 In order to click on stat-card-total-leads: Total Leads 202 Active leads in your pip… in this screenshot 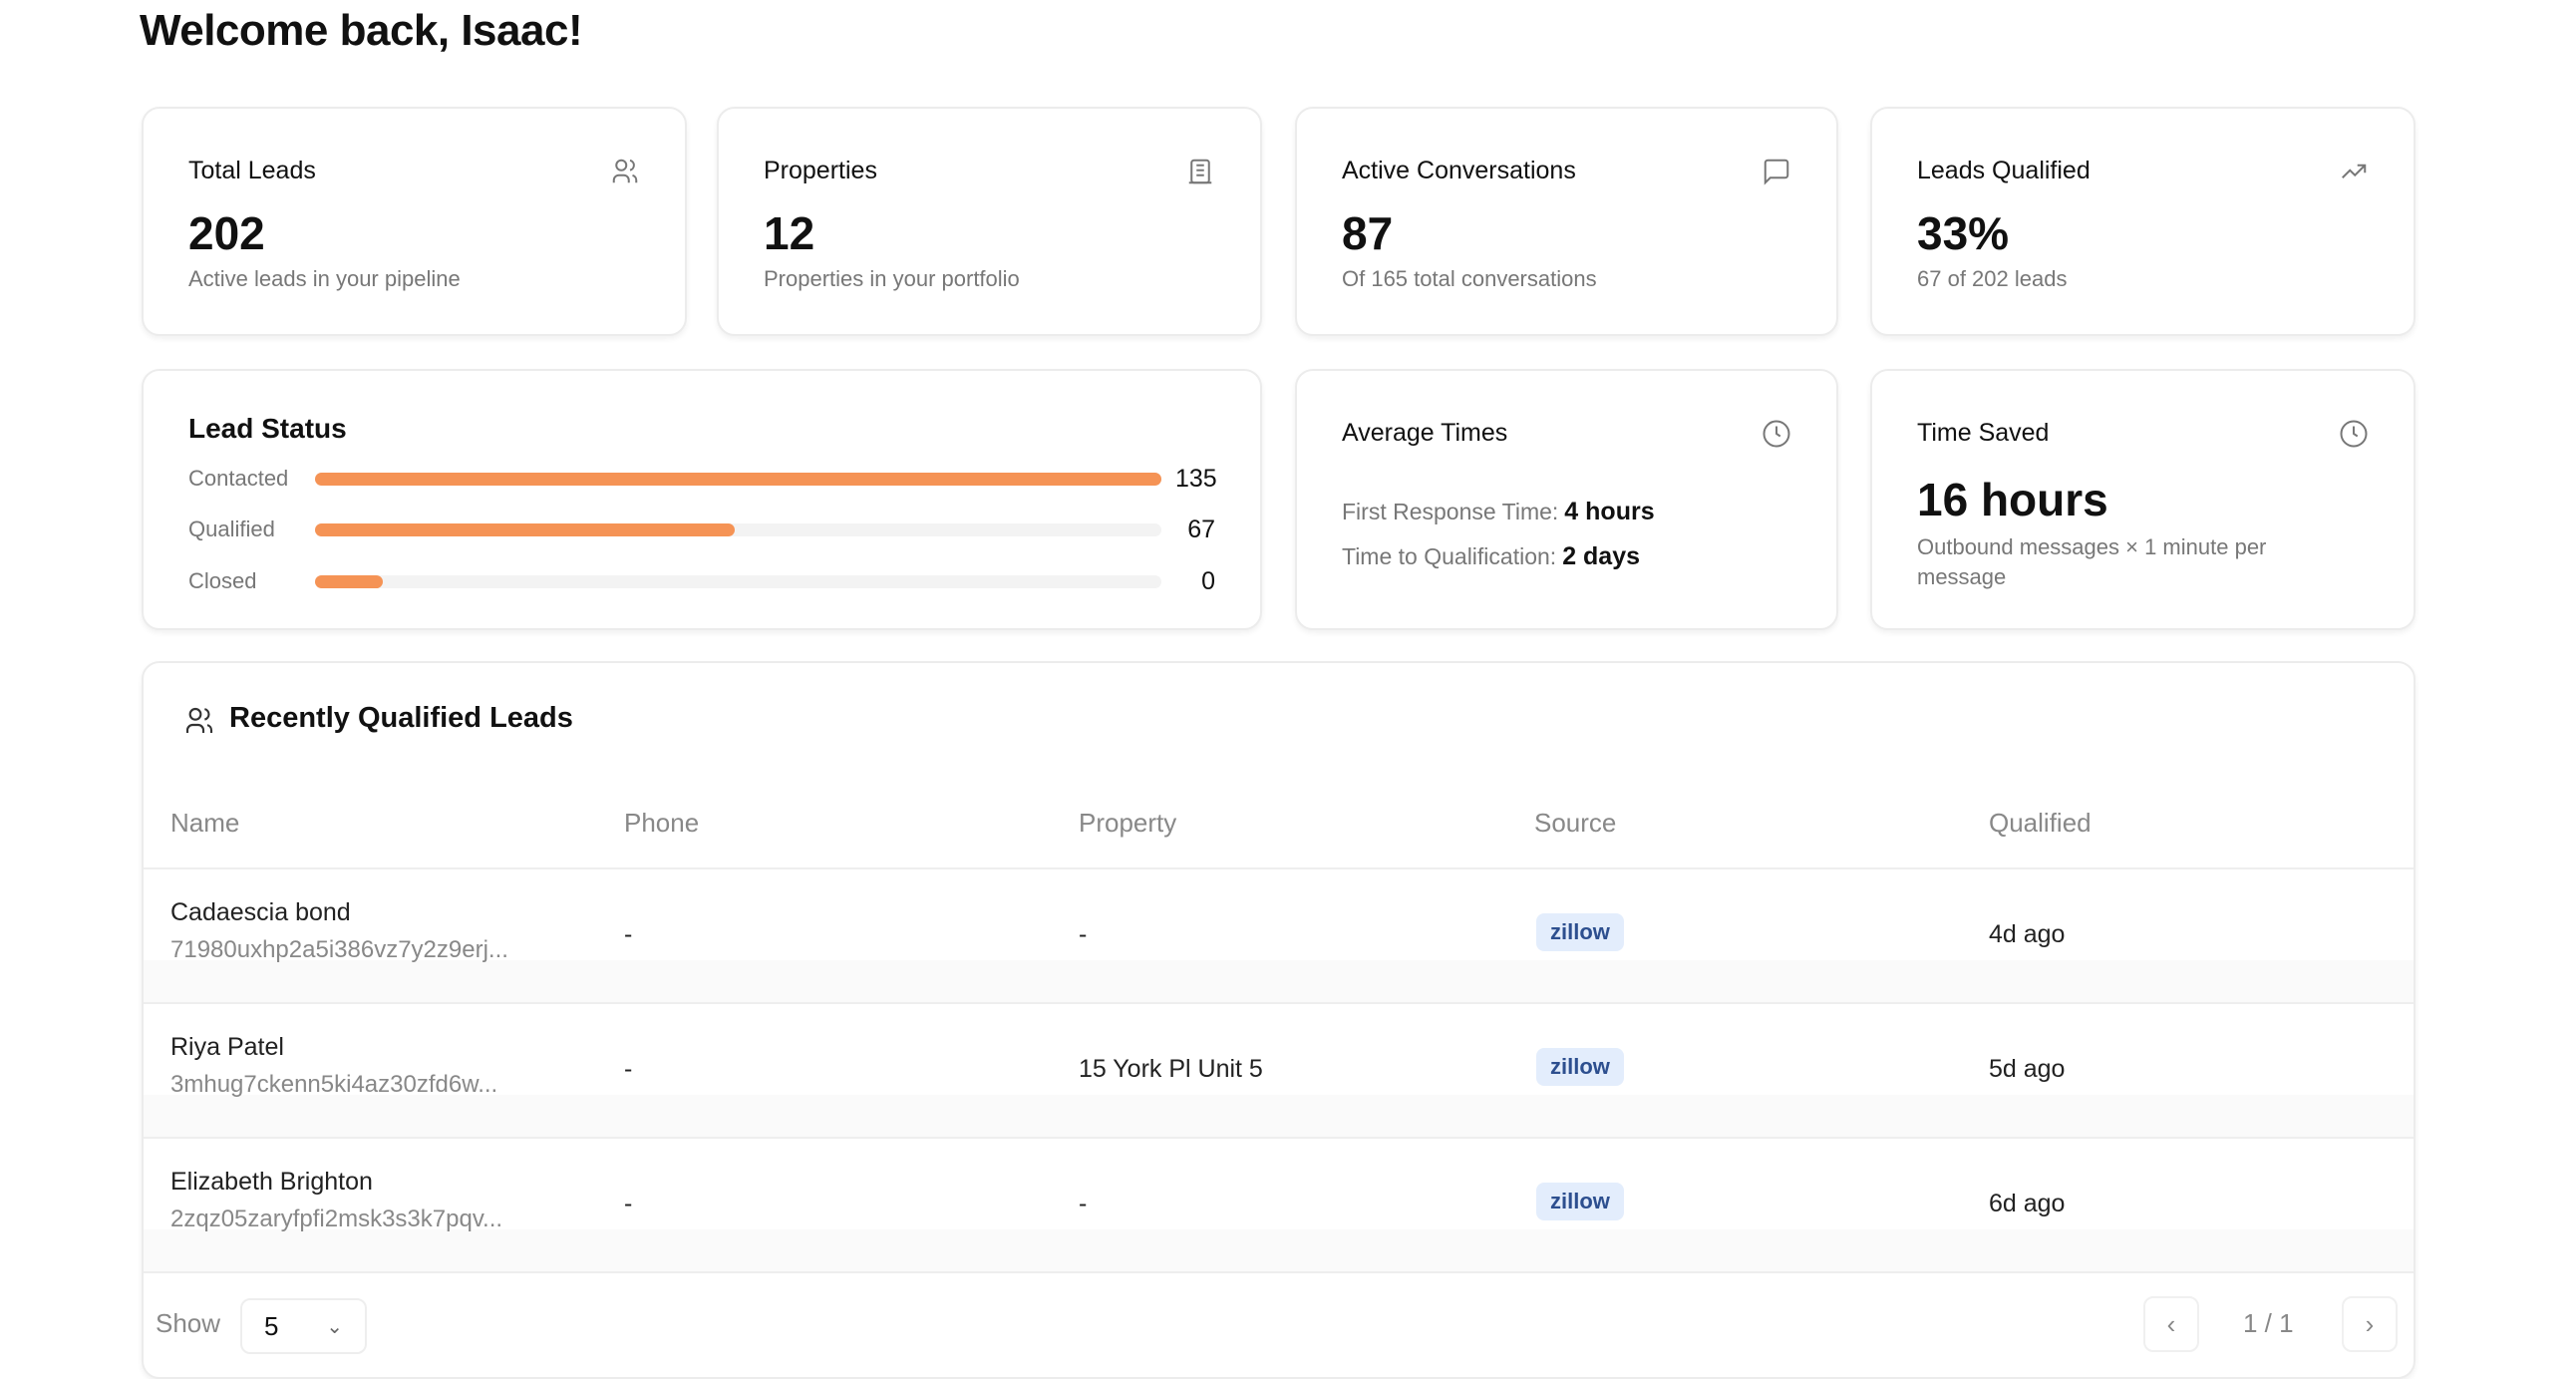, I will do `click(414, 221)`.